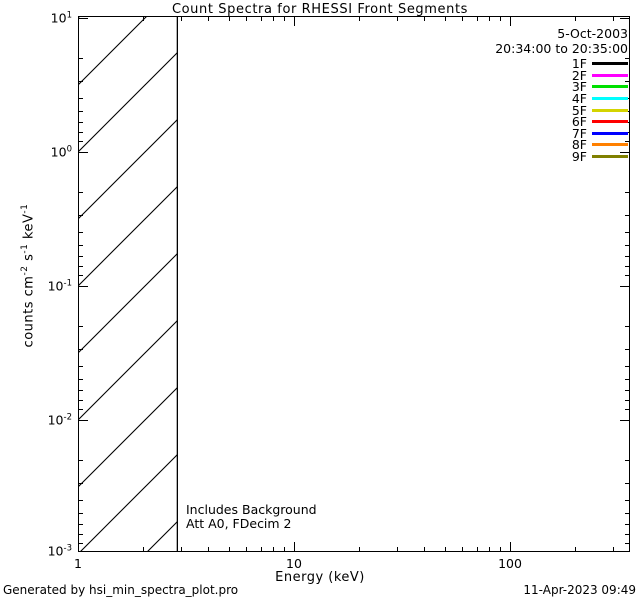 The image size is (640, 600). What do you see at coordinates (579, 87) in the screenshot?
I see `legend-item-label: 3F` at bounding box center [579, 87].